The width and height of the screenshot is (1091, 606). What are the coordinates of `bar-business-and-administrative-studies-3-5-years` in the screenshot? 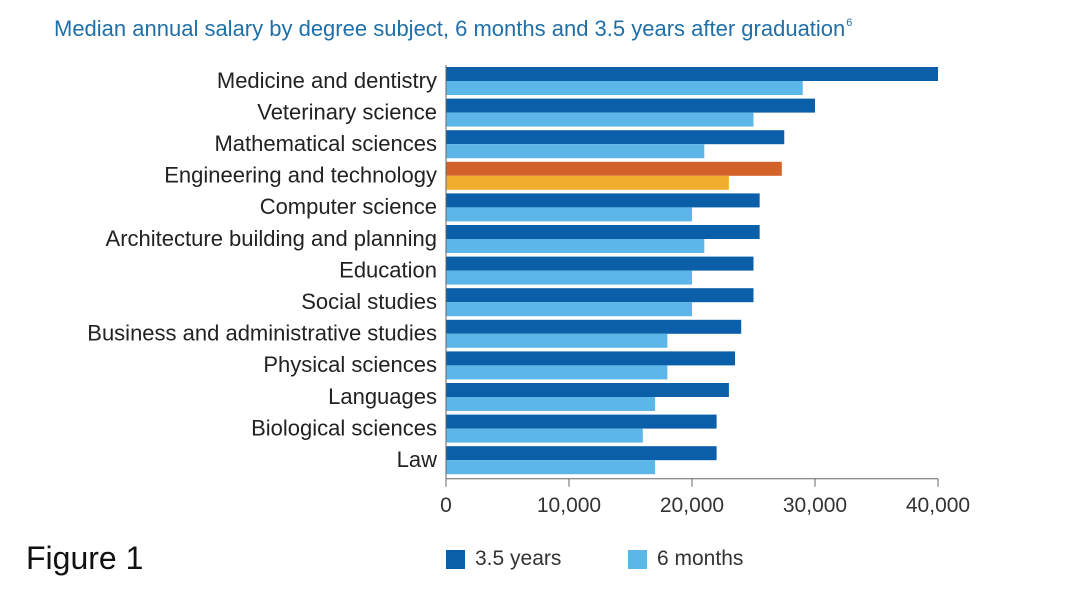 It's located at (594, 326).